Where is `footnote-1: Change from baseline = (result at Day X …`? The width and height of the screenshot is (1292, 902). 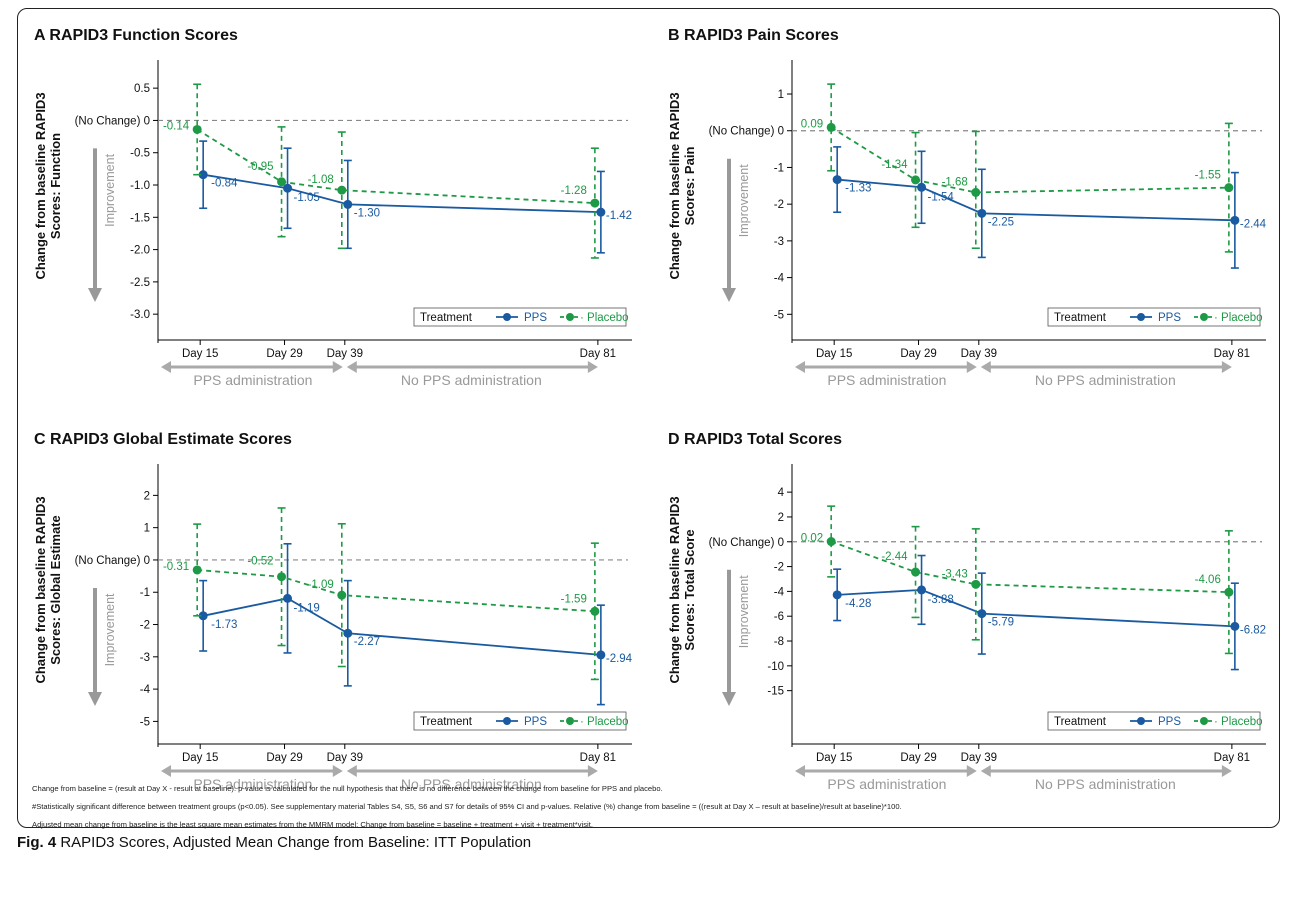
footnote-1: Change from baseline = (result at Day X … is located at coordinates (347, 788).